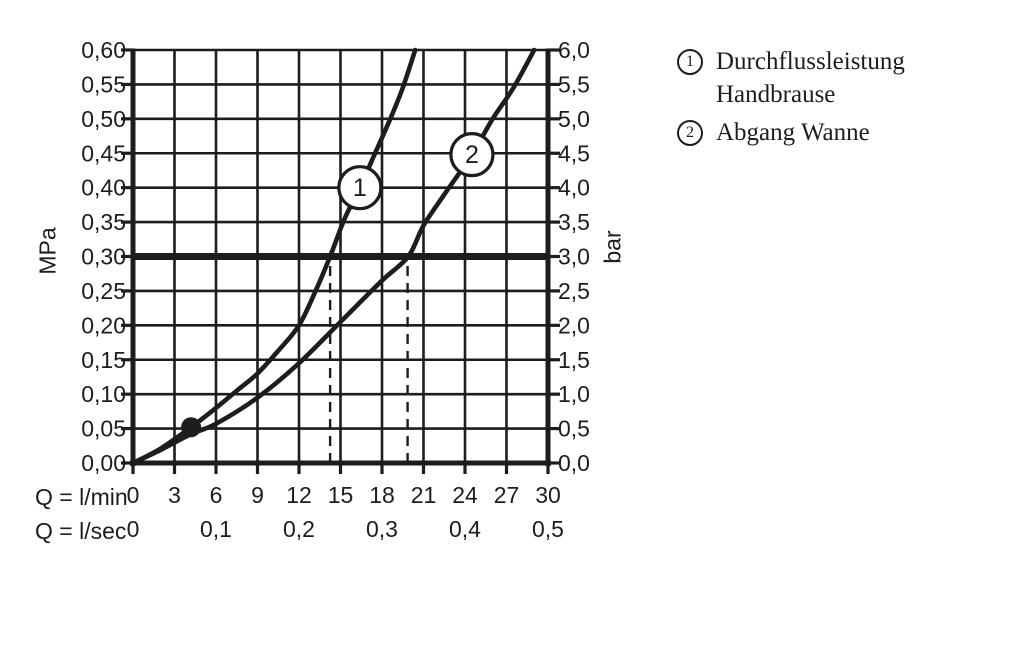 The width and height of the screenshot is (1024, 652). What do you see at coordinates (341, 495) in the screenshot?
I see `svg-text: 15` at bounding box center [341, 495].